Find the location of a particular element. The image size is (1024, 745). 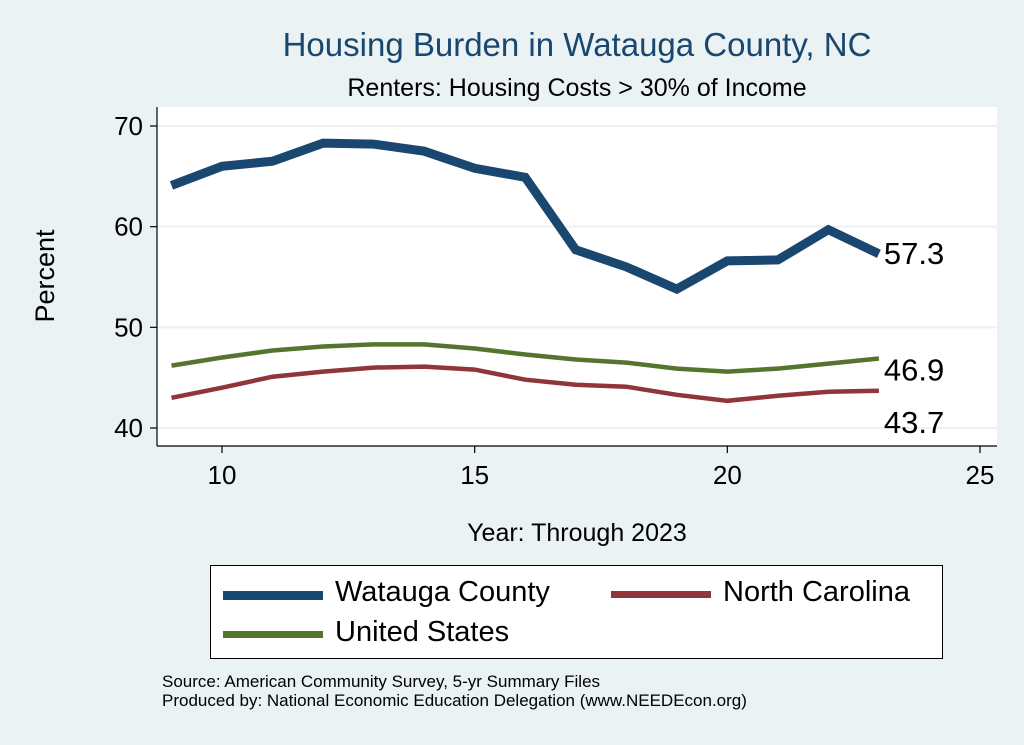

legend-swatch-north-carolina is located at coordinates (661, 594).